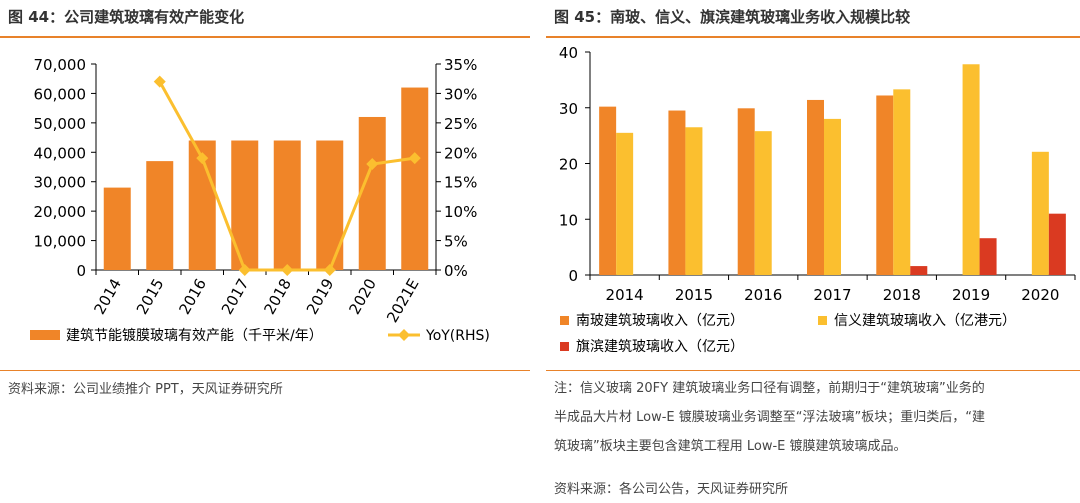  What do you see at coordinates (573, 276) in the screenshot?
I see `y-tick-label: 0` at bounding box center [573, 276].